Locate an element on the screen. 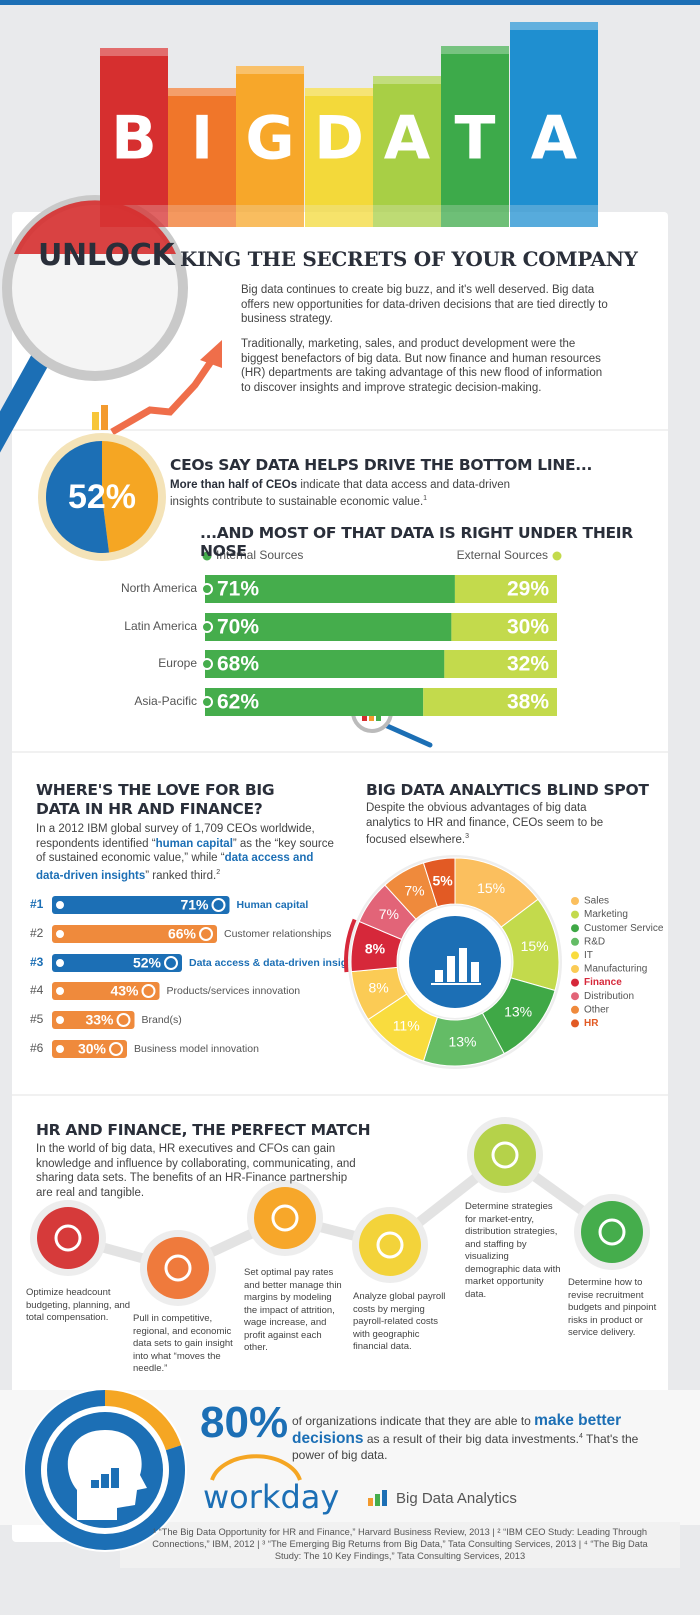  legend-label: Internal Sources is located at coordinates (259, 555).